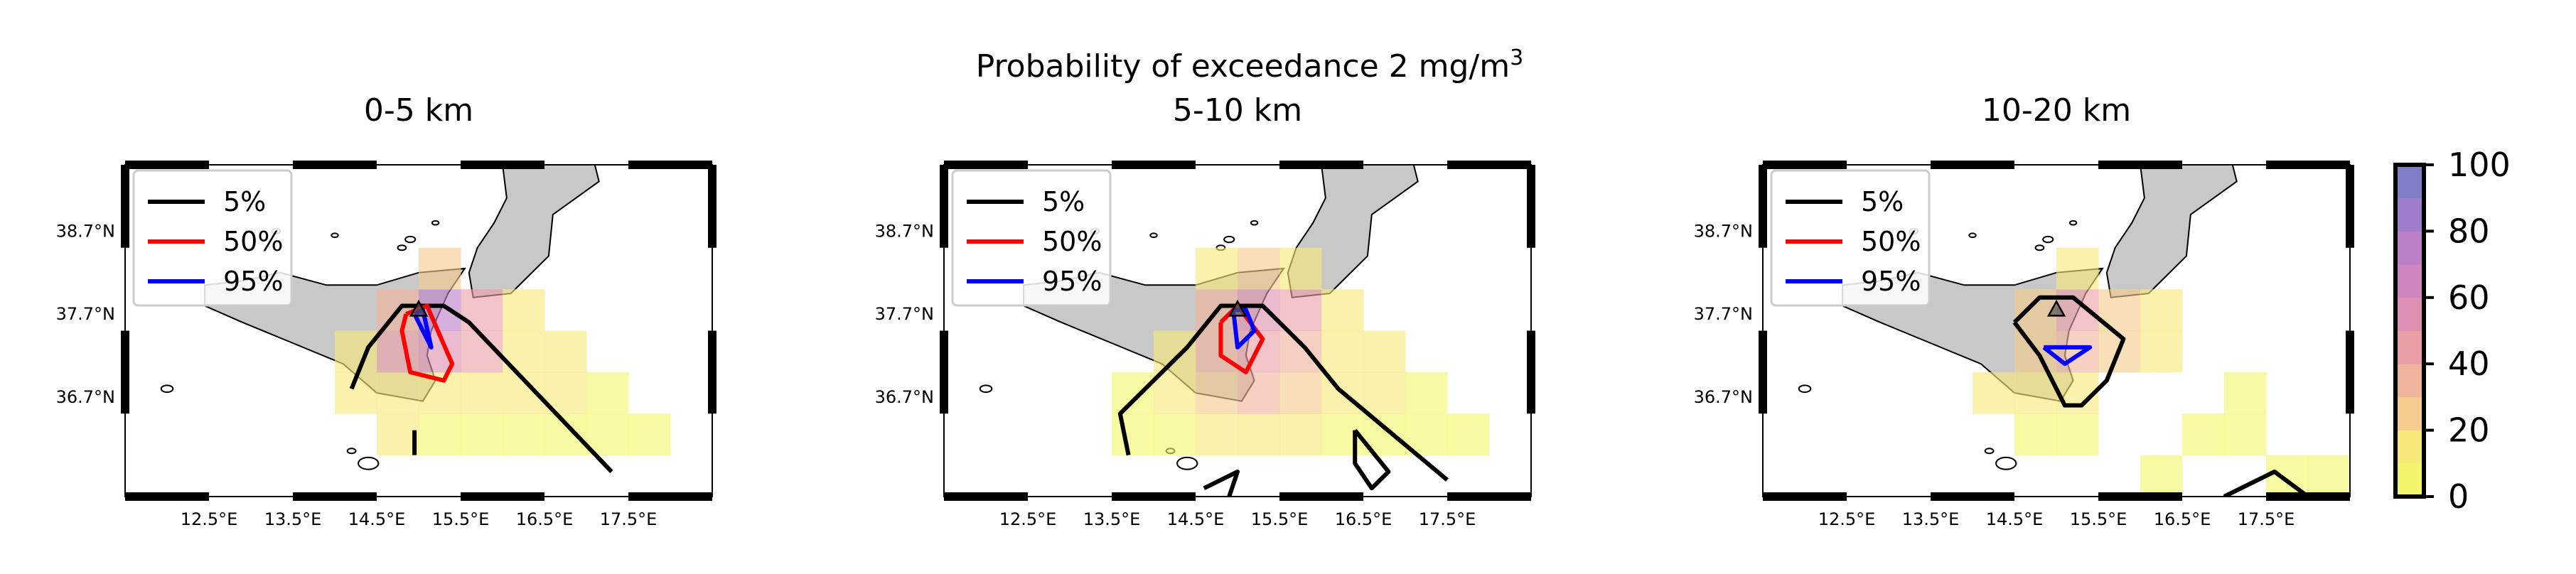  Describe the element at coordinates (904, 231) in the screenshot. I see `y-tick-label: 38.7°N` at that location.